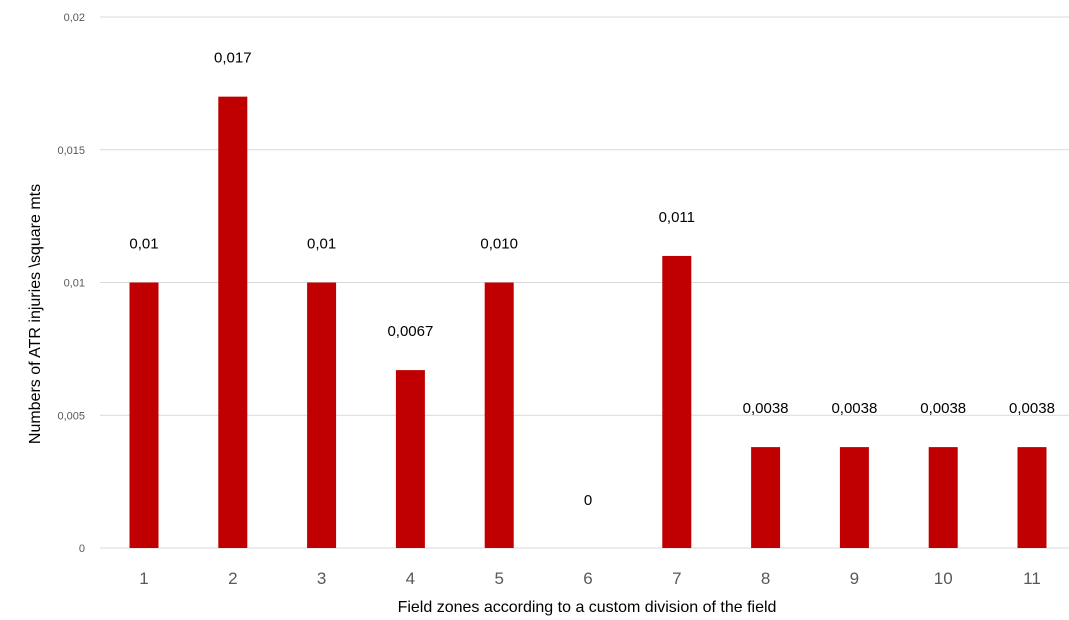 The height and width of the screenshot is (620, 1069). What do you see at coordinates (943, 578) in the screenshot?
I see `x-tick-label: 10` at bounding box center [943, 578].